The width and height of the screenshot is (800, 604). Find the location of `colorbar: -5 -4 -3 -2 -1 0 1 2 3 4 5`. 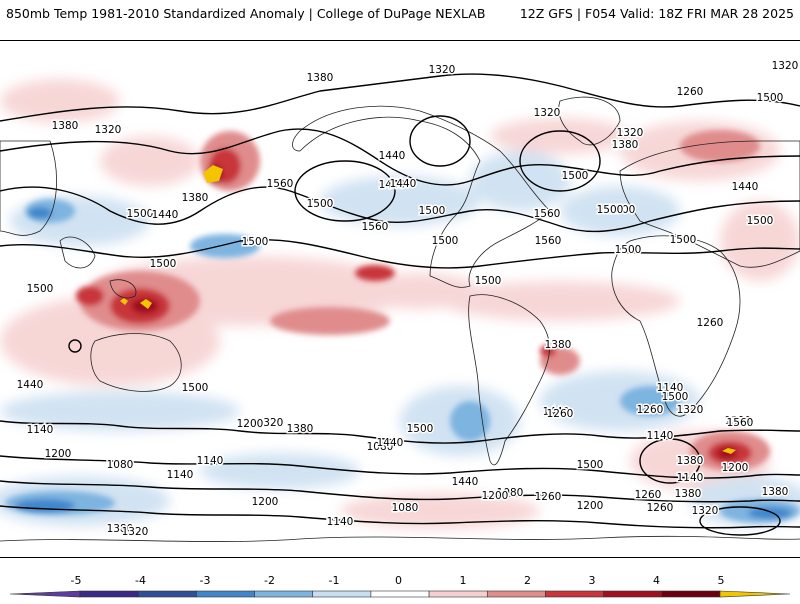

colorbar: -5 -4 -3 -2 -1 0 1 2 3 4 5 is located at coordinates (400, 586).